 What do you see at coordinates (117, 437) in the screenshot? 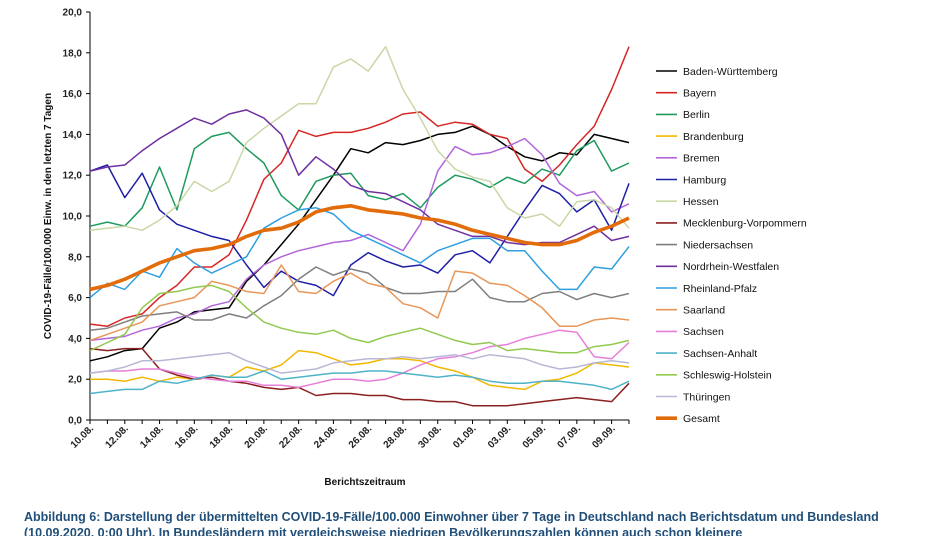
I see `x-tick-label: 12.08.` at bounding box center [117, 437].